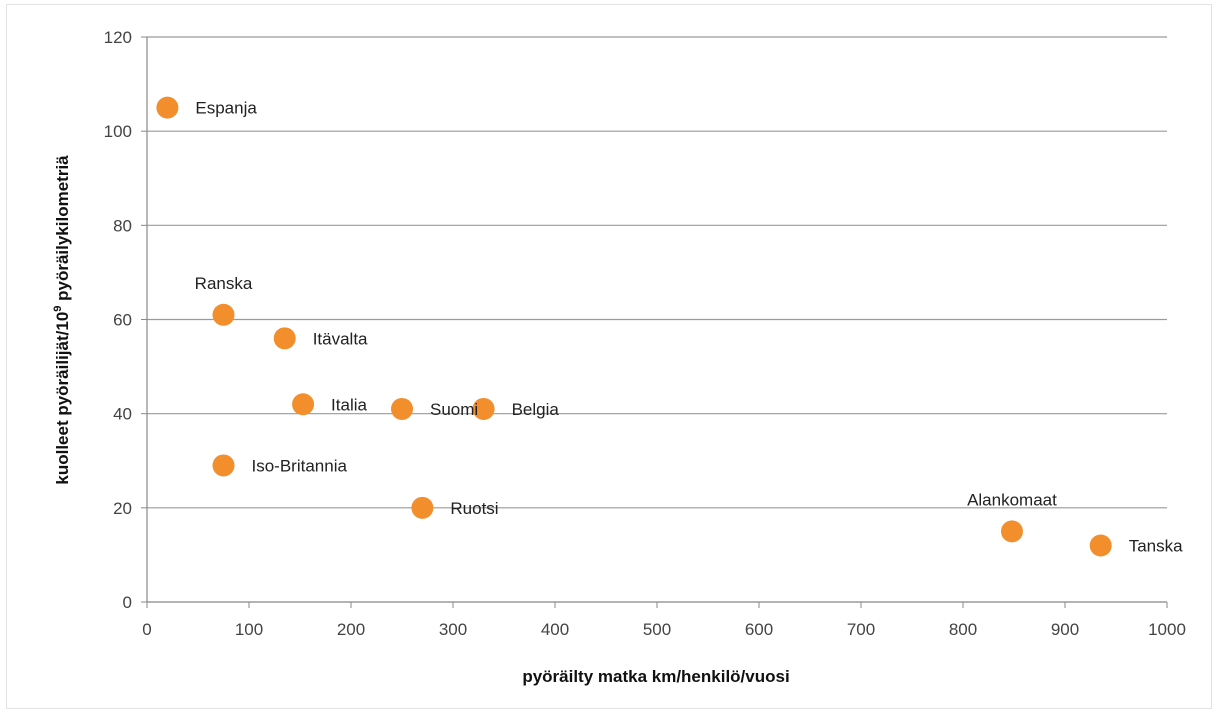 This screenshot has width=1218, height=713. What do you see at coordinates (657, 629) in the screenshot?
I see `x-tick-label: 500` at bounding box center [657, 629].